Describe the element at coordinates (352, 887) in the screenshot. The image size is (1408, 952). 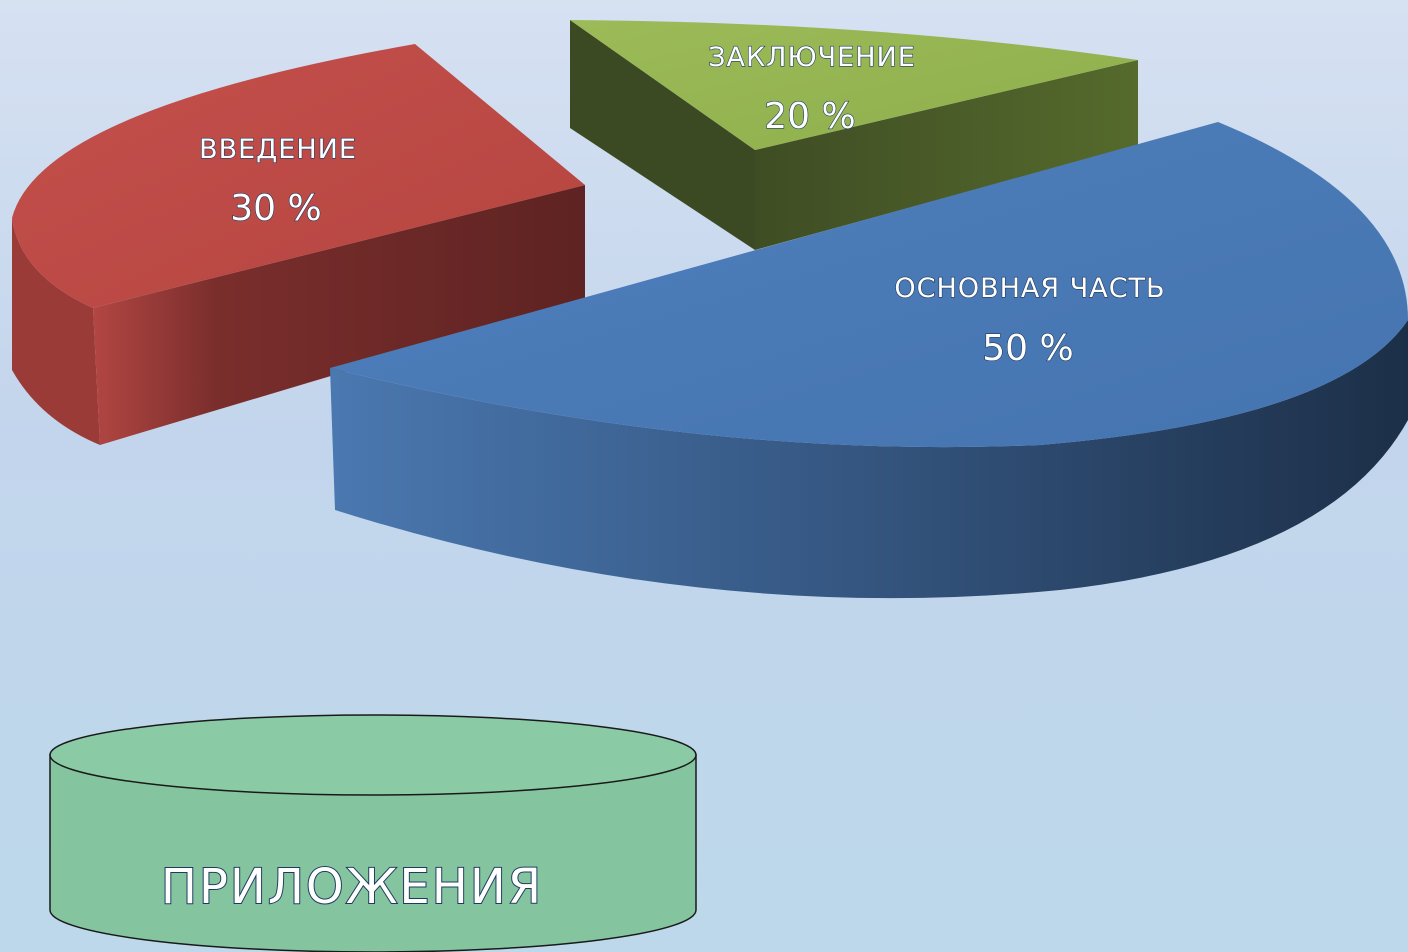
I see `appendix-label: ПРИЛОЖЕНИЯ` at that location.